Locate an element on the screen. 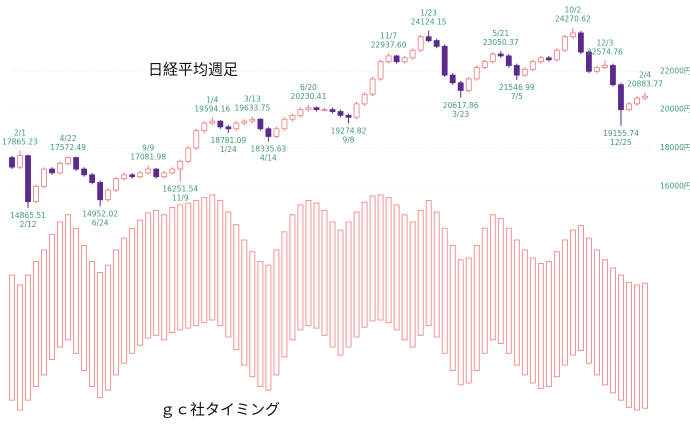  annotation-date: 6/24 is located at coordinates (100, 222).